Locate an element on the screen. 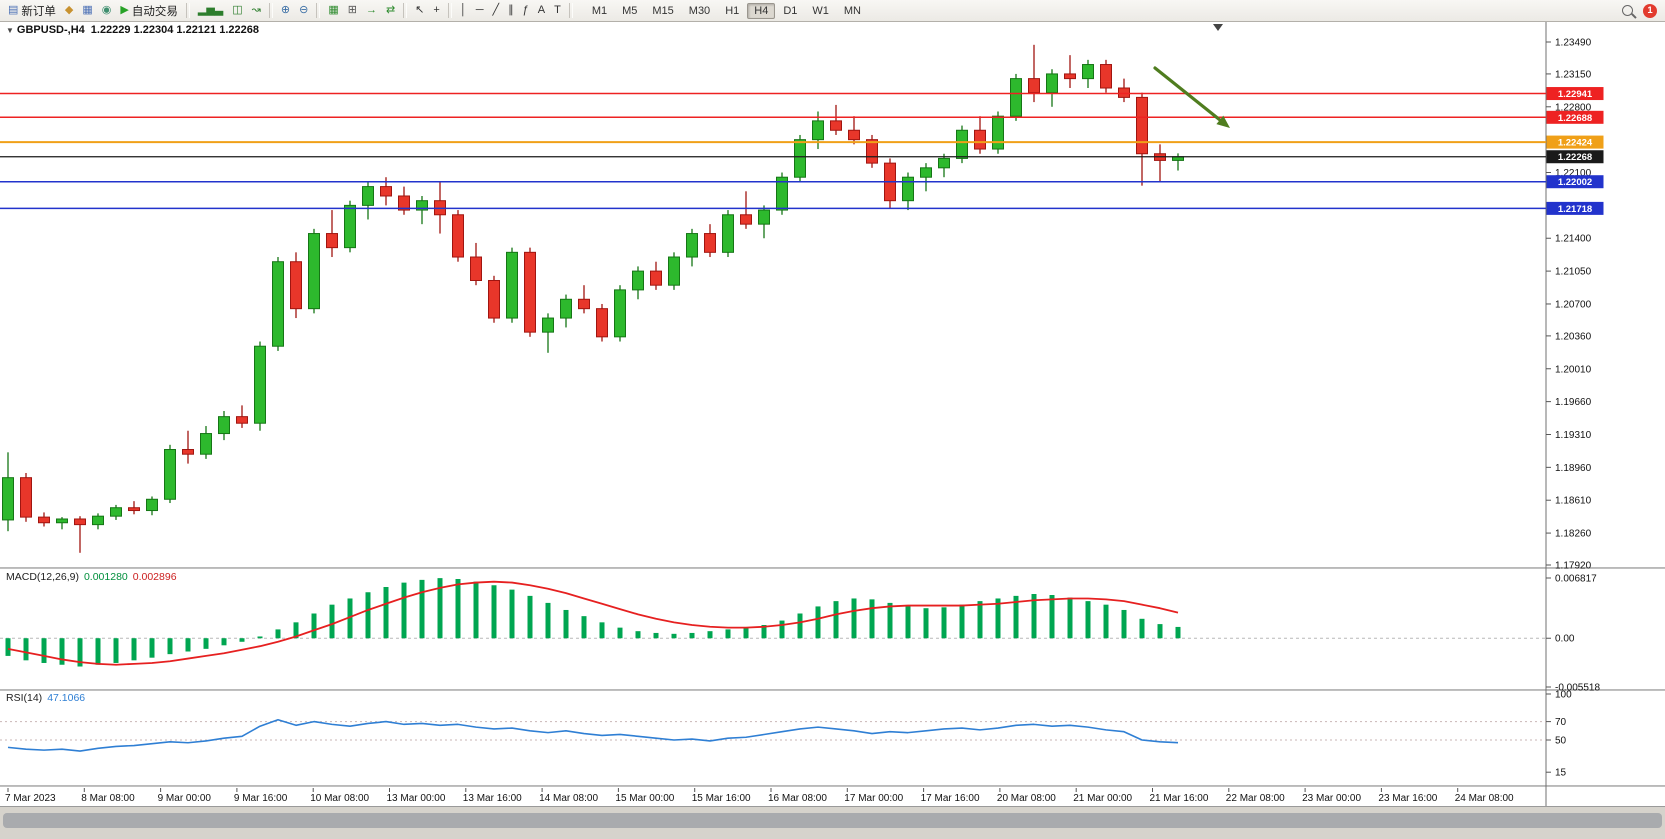 This screenshot has width=1665, height=839. time-axis-label: 14 Mar 08:00 is located at coordinates (568, 798).